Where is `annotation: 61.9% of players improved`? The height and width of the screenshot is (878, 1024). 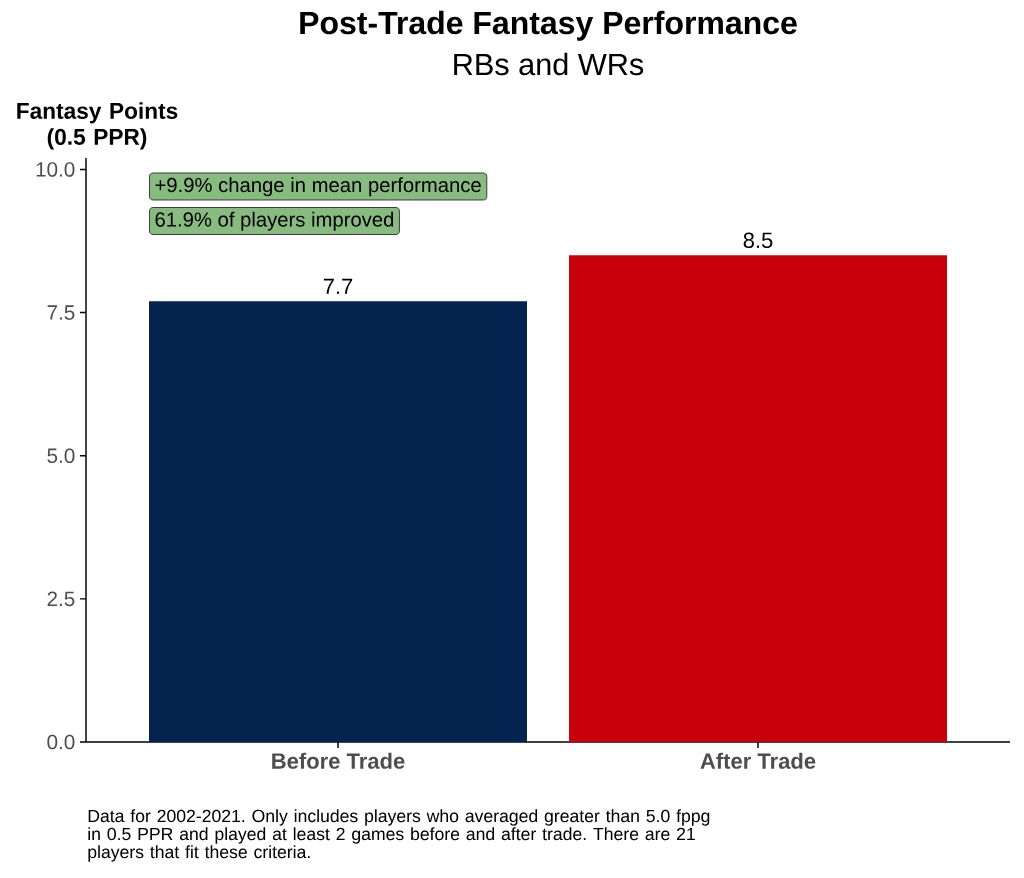 annotation: 61.9% of players improved is located at coordinates (274, 221).